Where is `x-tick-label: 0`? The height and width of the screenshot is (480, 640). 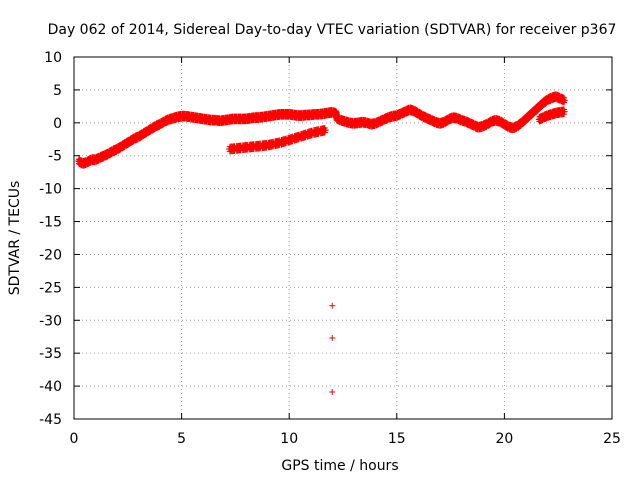
x-tick-label: 0 is located at coordinates (74, 439).